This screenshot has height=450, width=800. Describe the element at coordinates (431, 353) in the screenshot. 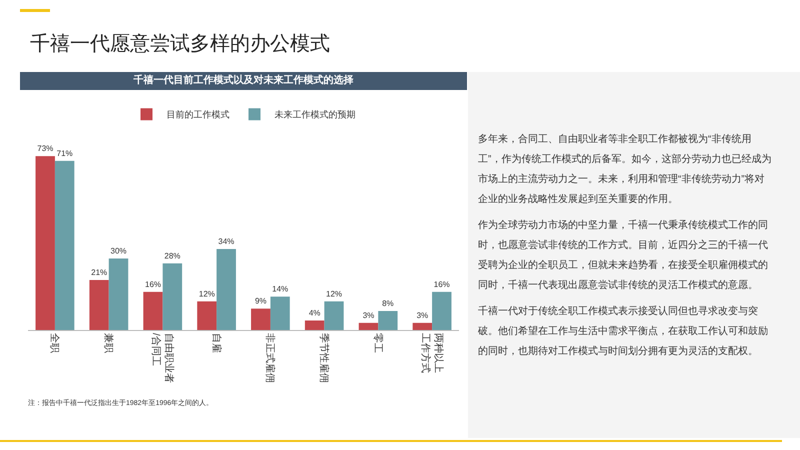

I see `x-tick-label: 两种以上工作方式` at that location.